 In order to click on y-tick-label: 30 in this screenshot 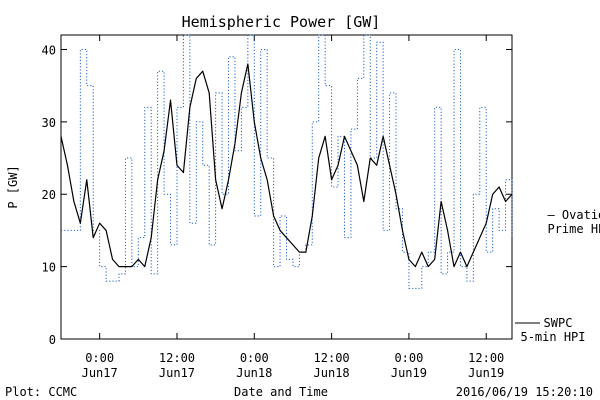, I will do `click(49, 123)`.